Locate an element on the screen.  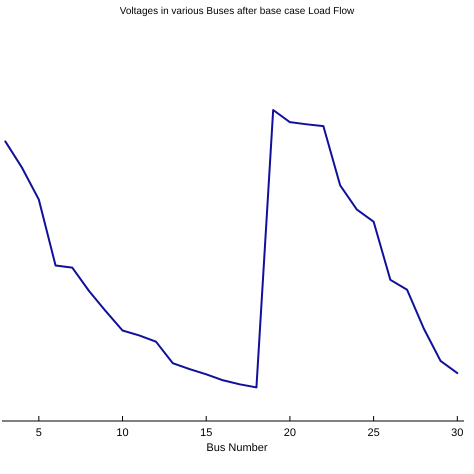
x-tick-label: 10 is located at coordinates (122, 433).